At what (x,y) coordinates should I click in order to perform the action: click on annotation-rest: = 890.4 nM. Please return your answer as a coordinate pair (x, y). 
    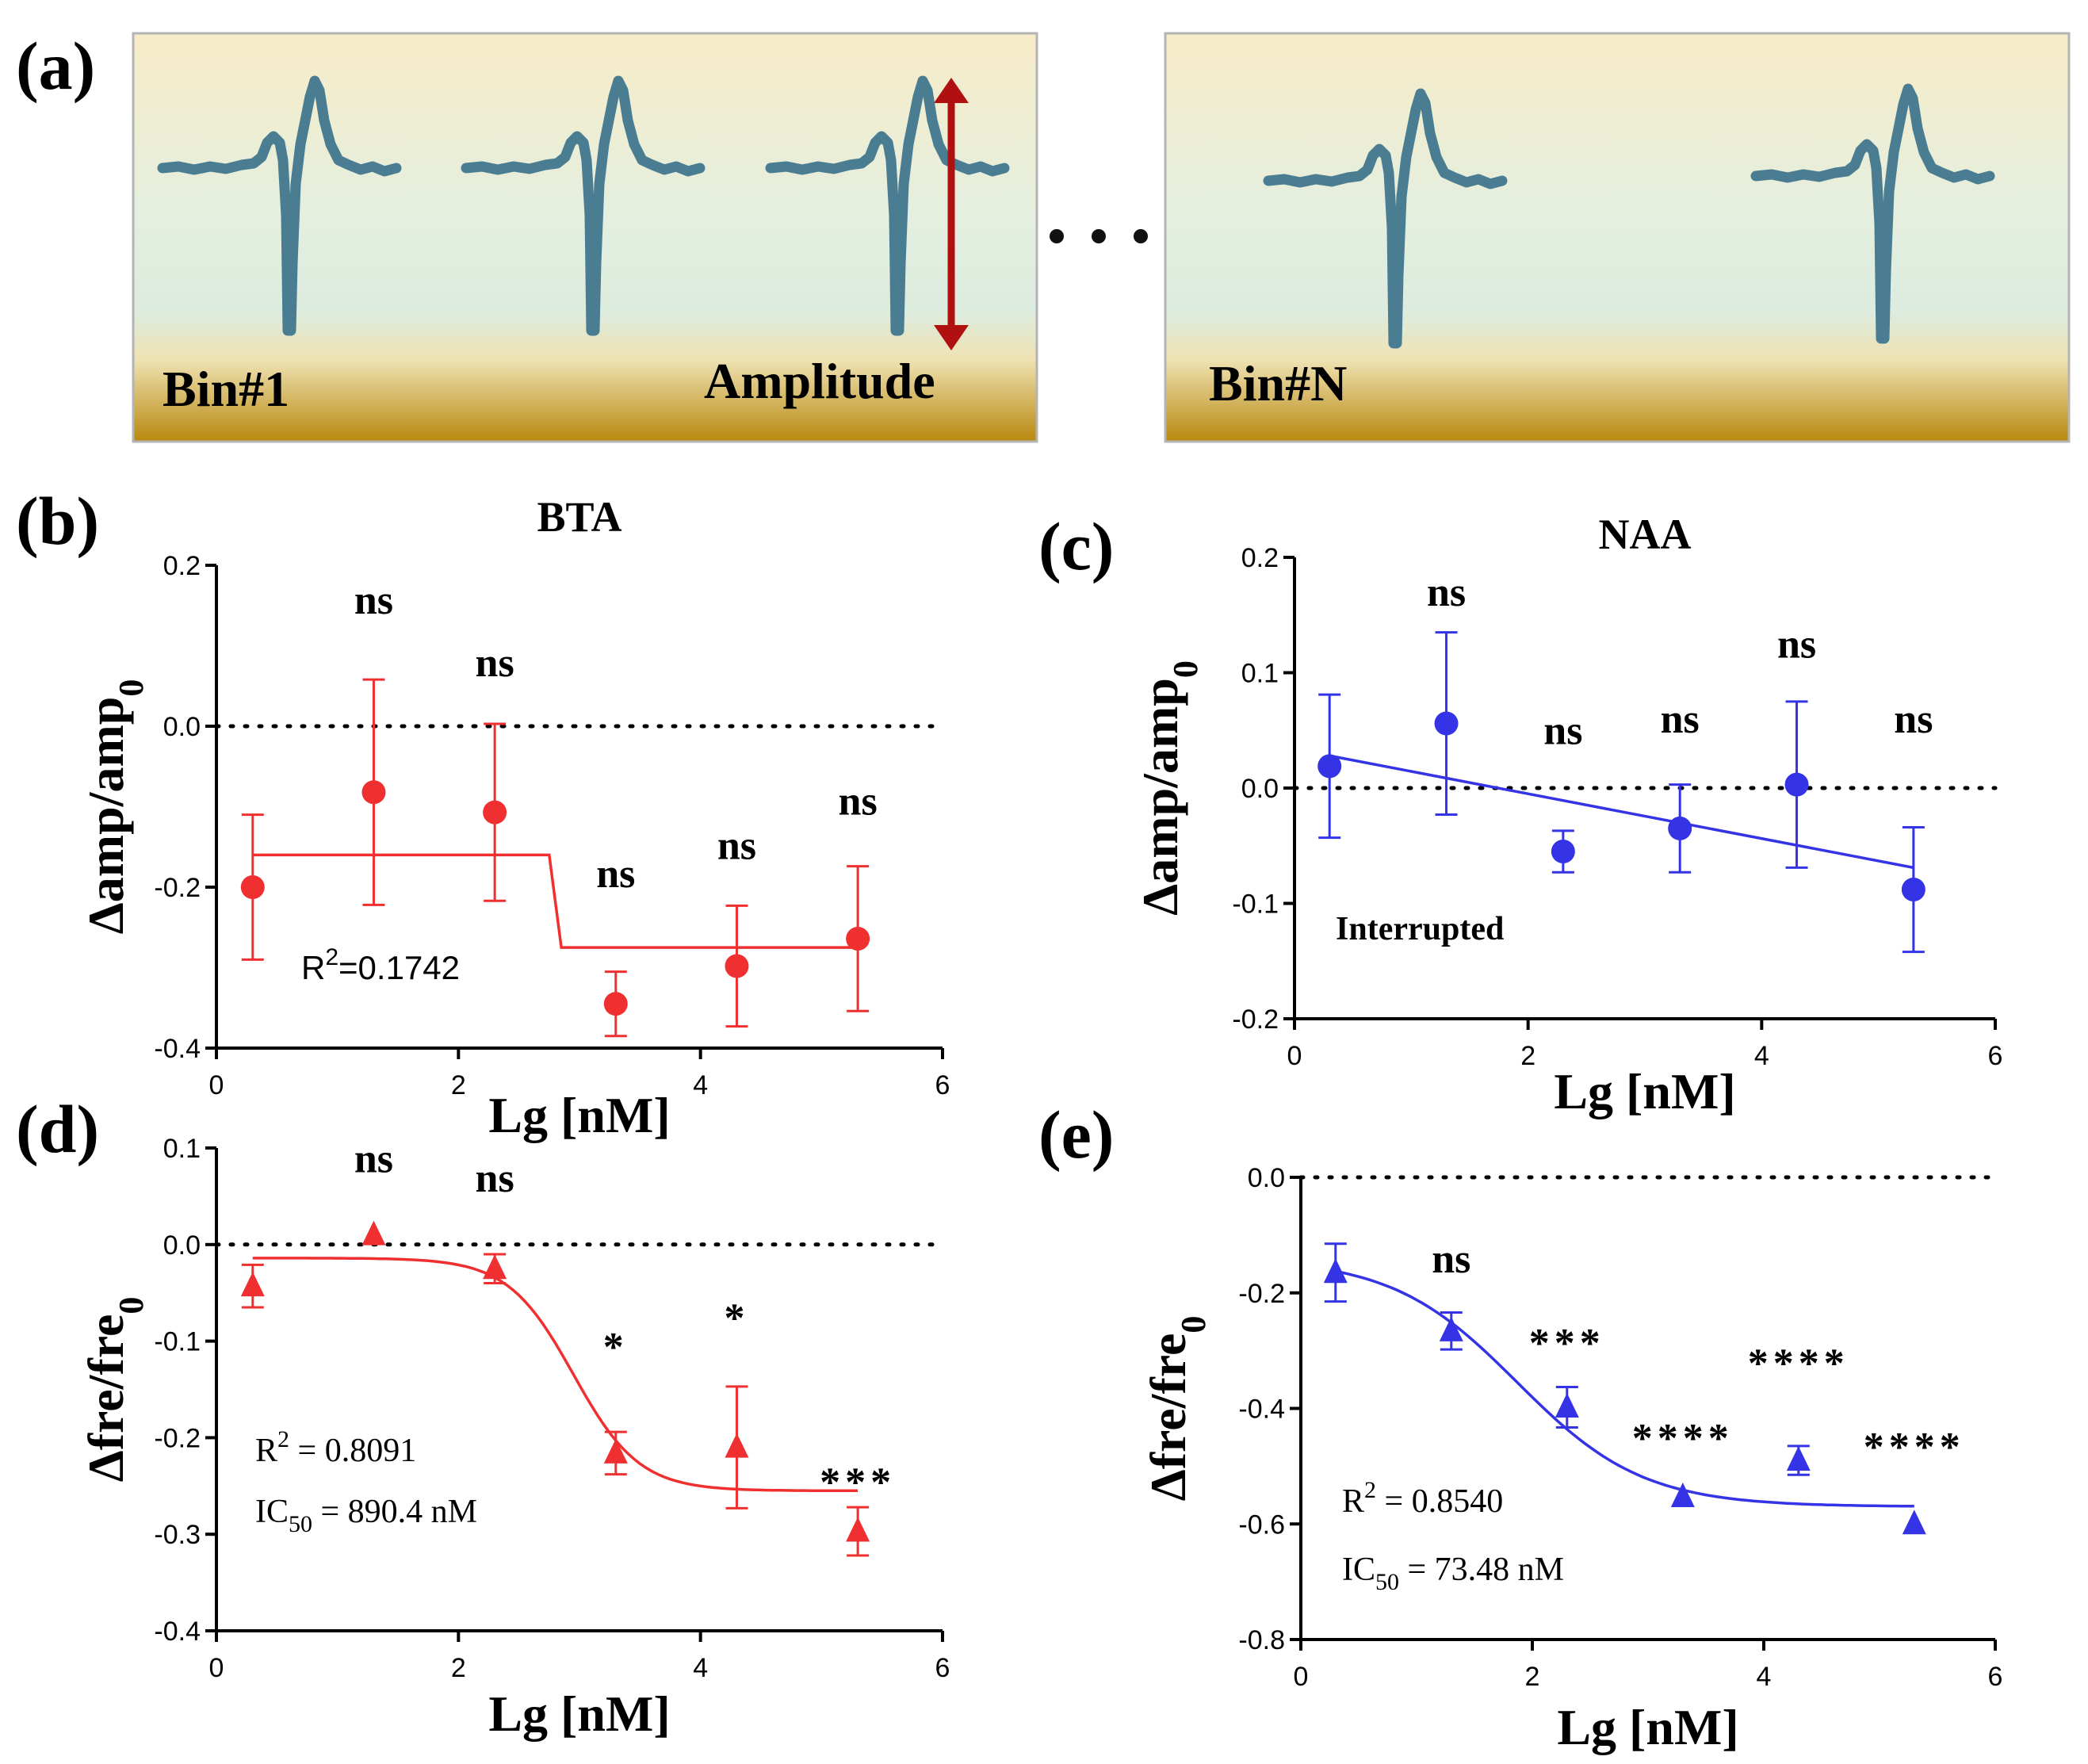
    Looking at the image, I should click on (395, 1512).